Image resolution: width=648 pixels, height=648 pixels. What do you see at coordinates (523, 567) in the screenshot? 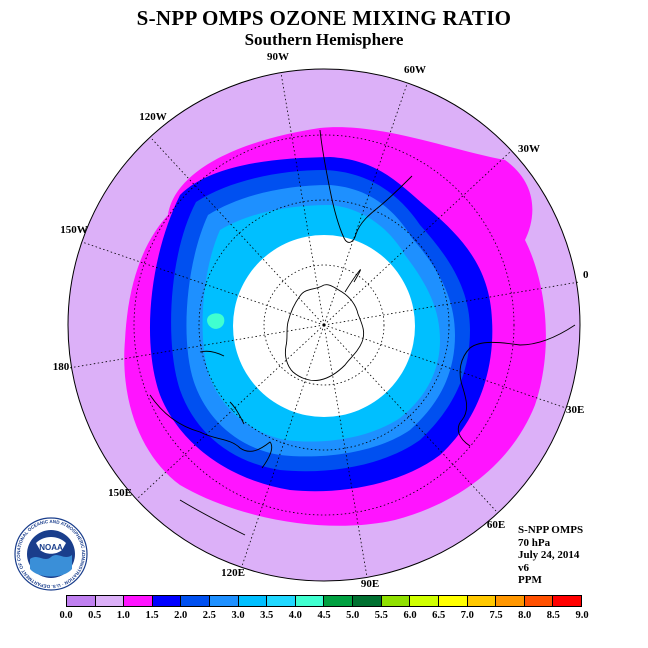
I see `info-version: v6` at bounding box center [523, 567].